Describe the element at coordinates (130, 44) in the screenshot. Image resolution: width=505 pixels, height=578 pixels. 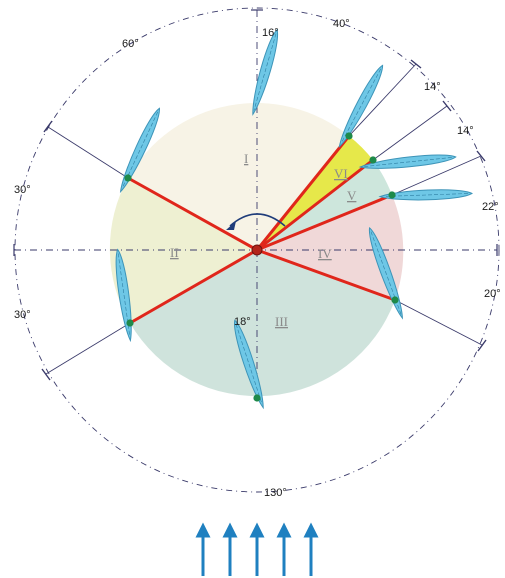
I see `angle-label-top-left: 60°` at that location.